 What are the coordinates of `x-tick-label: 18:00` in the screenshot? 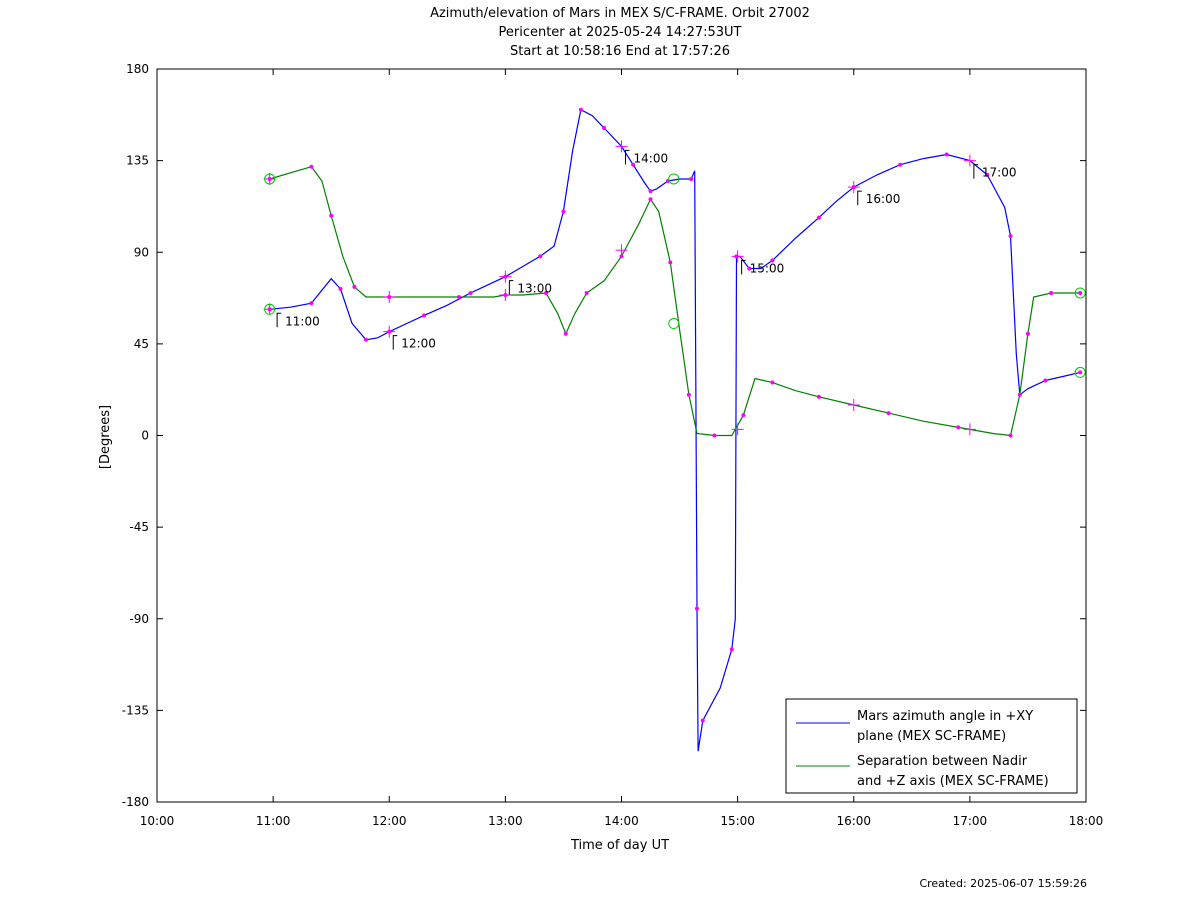 It's located at (1086, 821).